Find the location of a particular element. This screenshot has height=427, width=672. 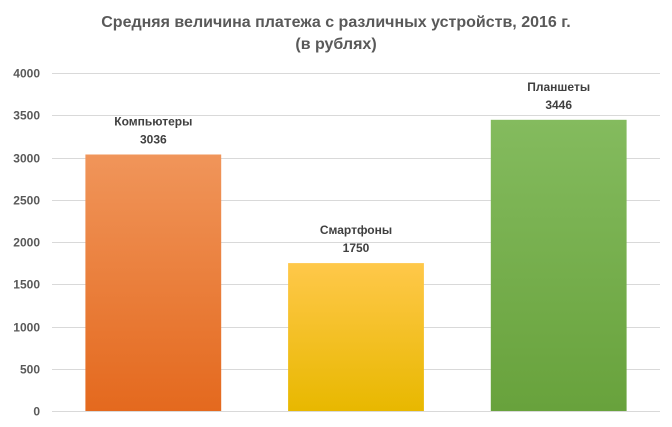

y-tick-label: 0 is located at coordinates (36, 412).